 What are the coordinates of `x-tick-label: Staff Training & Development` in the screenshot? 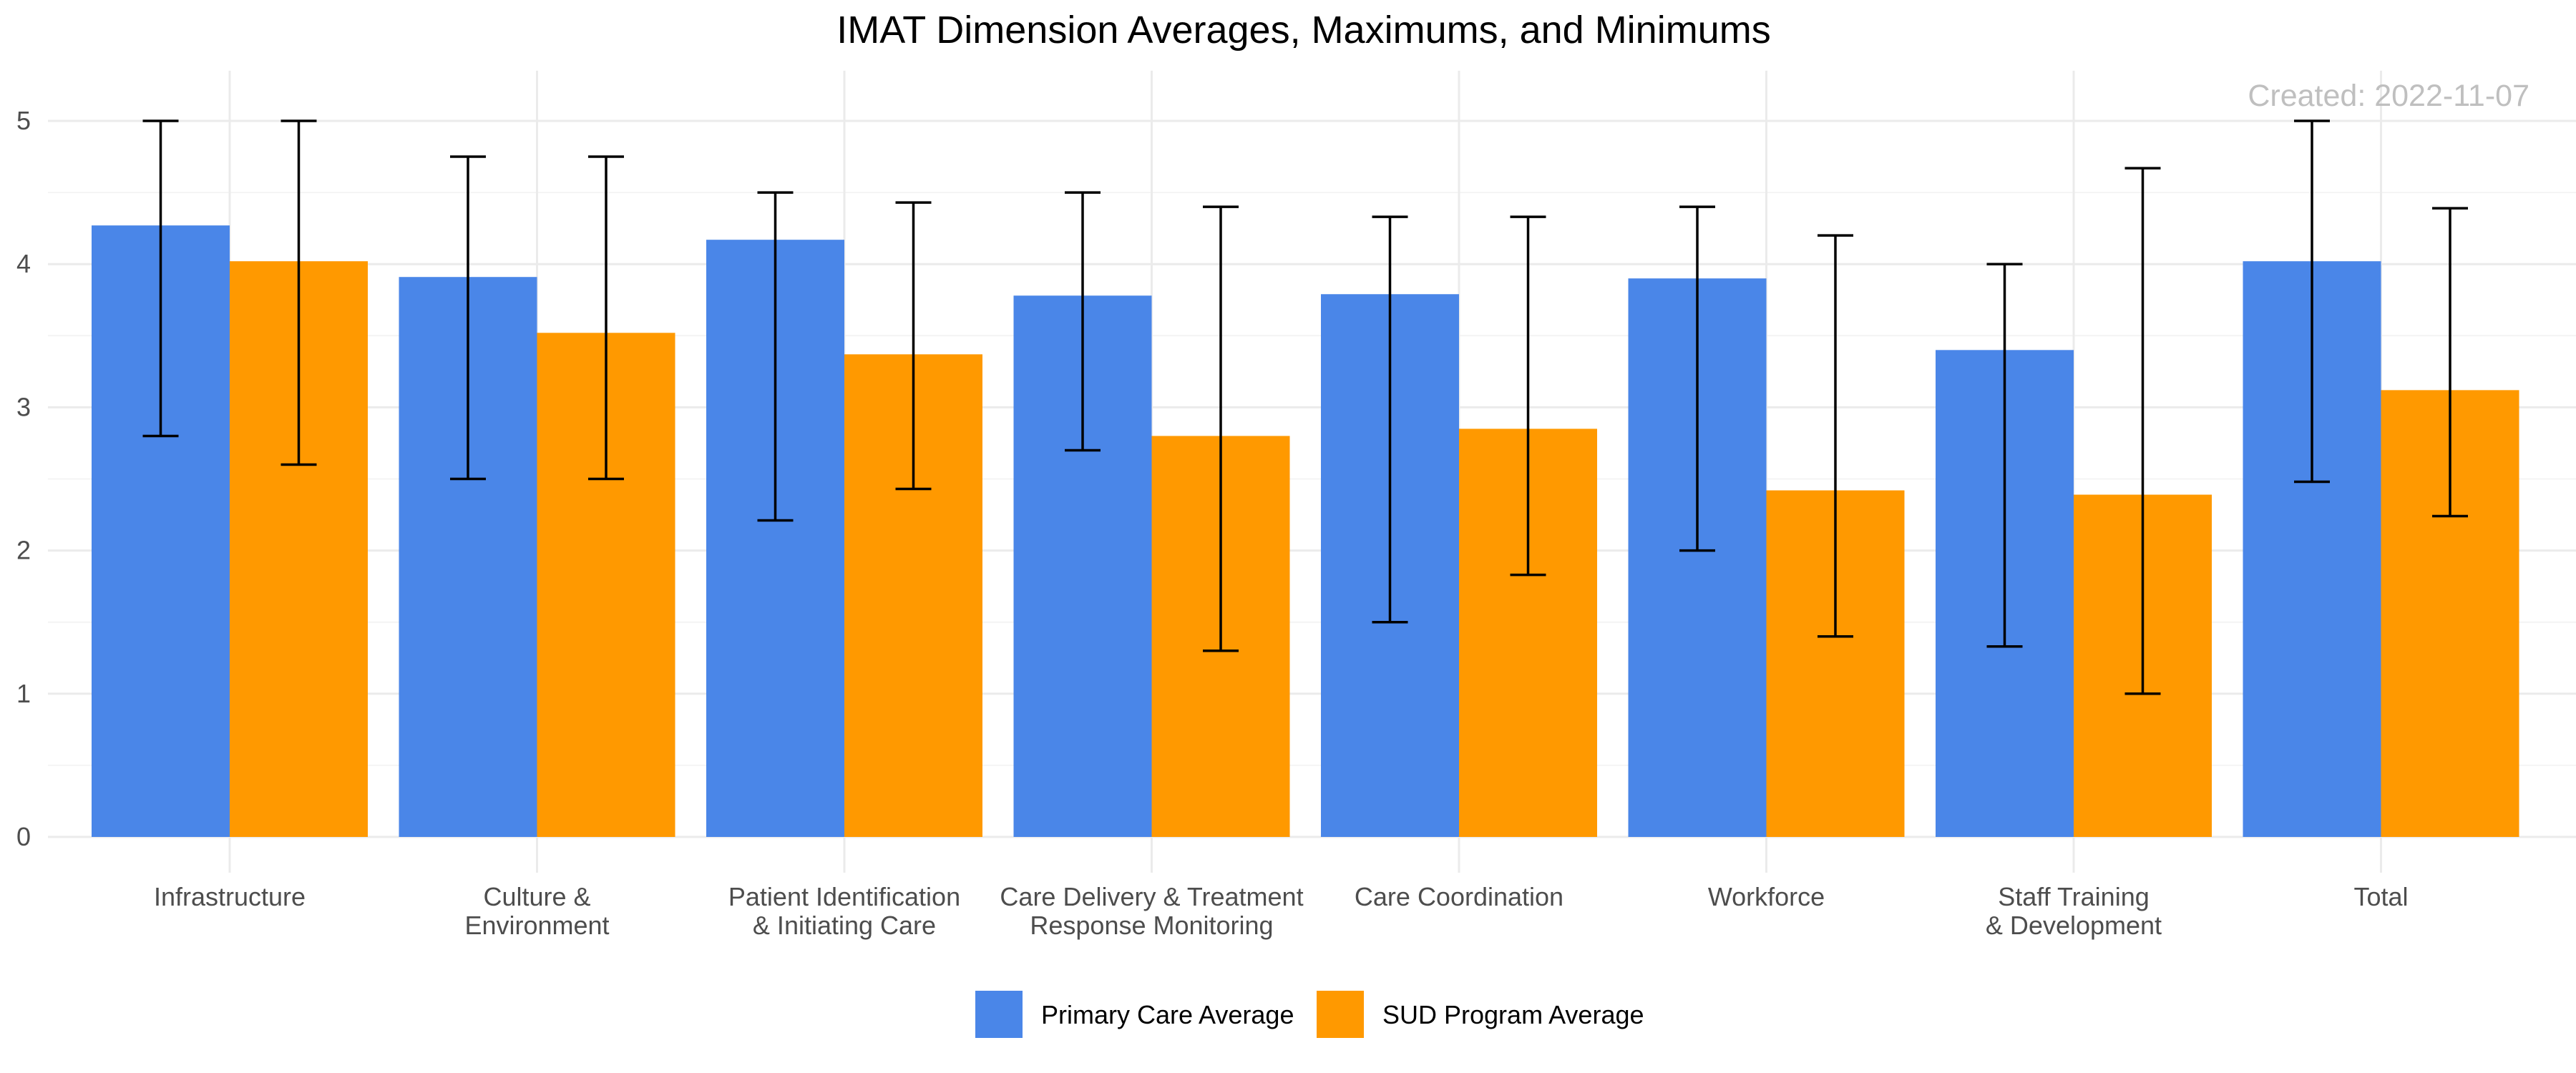 It's located at (2074, 911).